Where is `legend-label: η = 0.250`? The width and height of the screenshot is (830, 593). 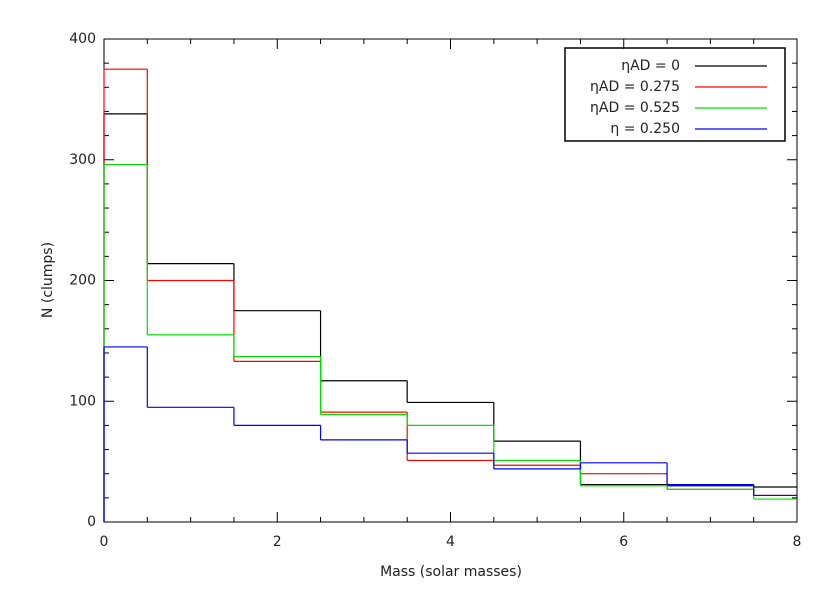
legend-label: η = 0.250 is located at coordinates (645, 129).